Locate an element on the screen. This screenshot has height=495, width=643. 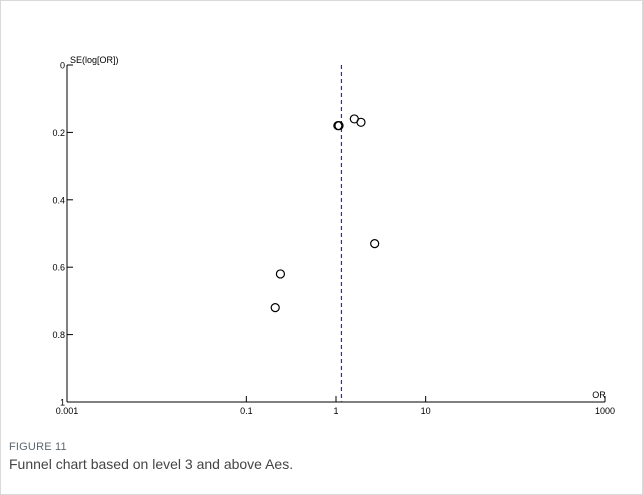
x-tick-label: 10 is located at coordinates (426, 411).